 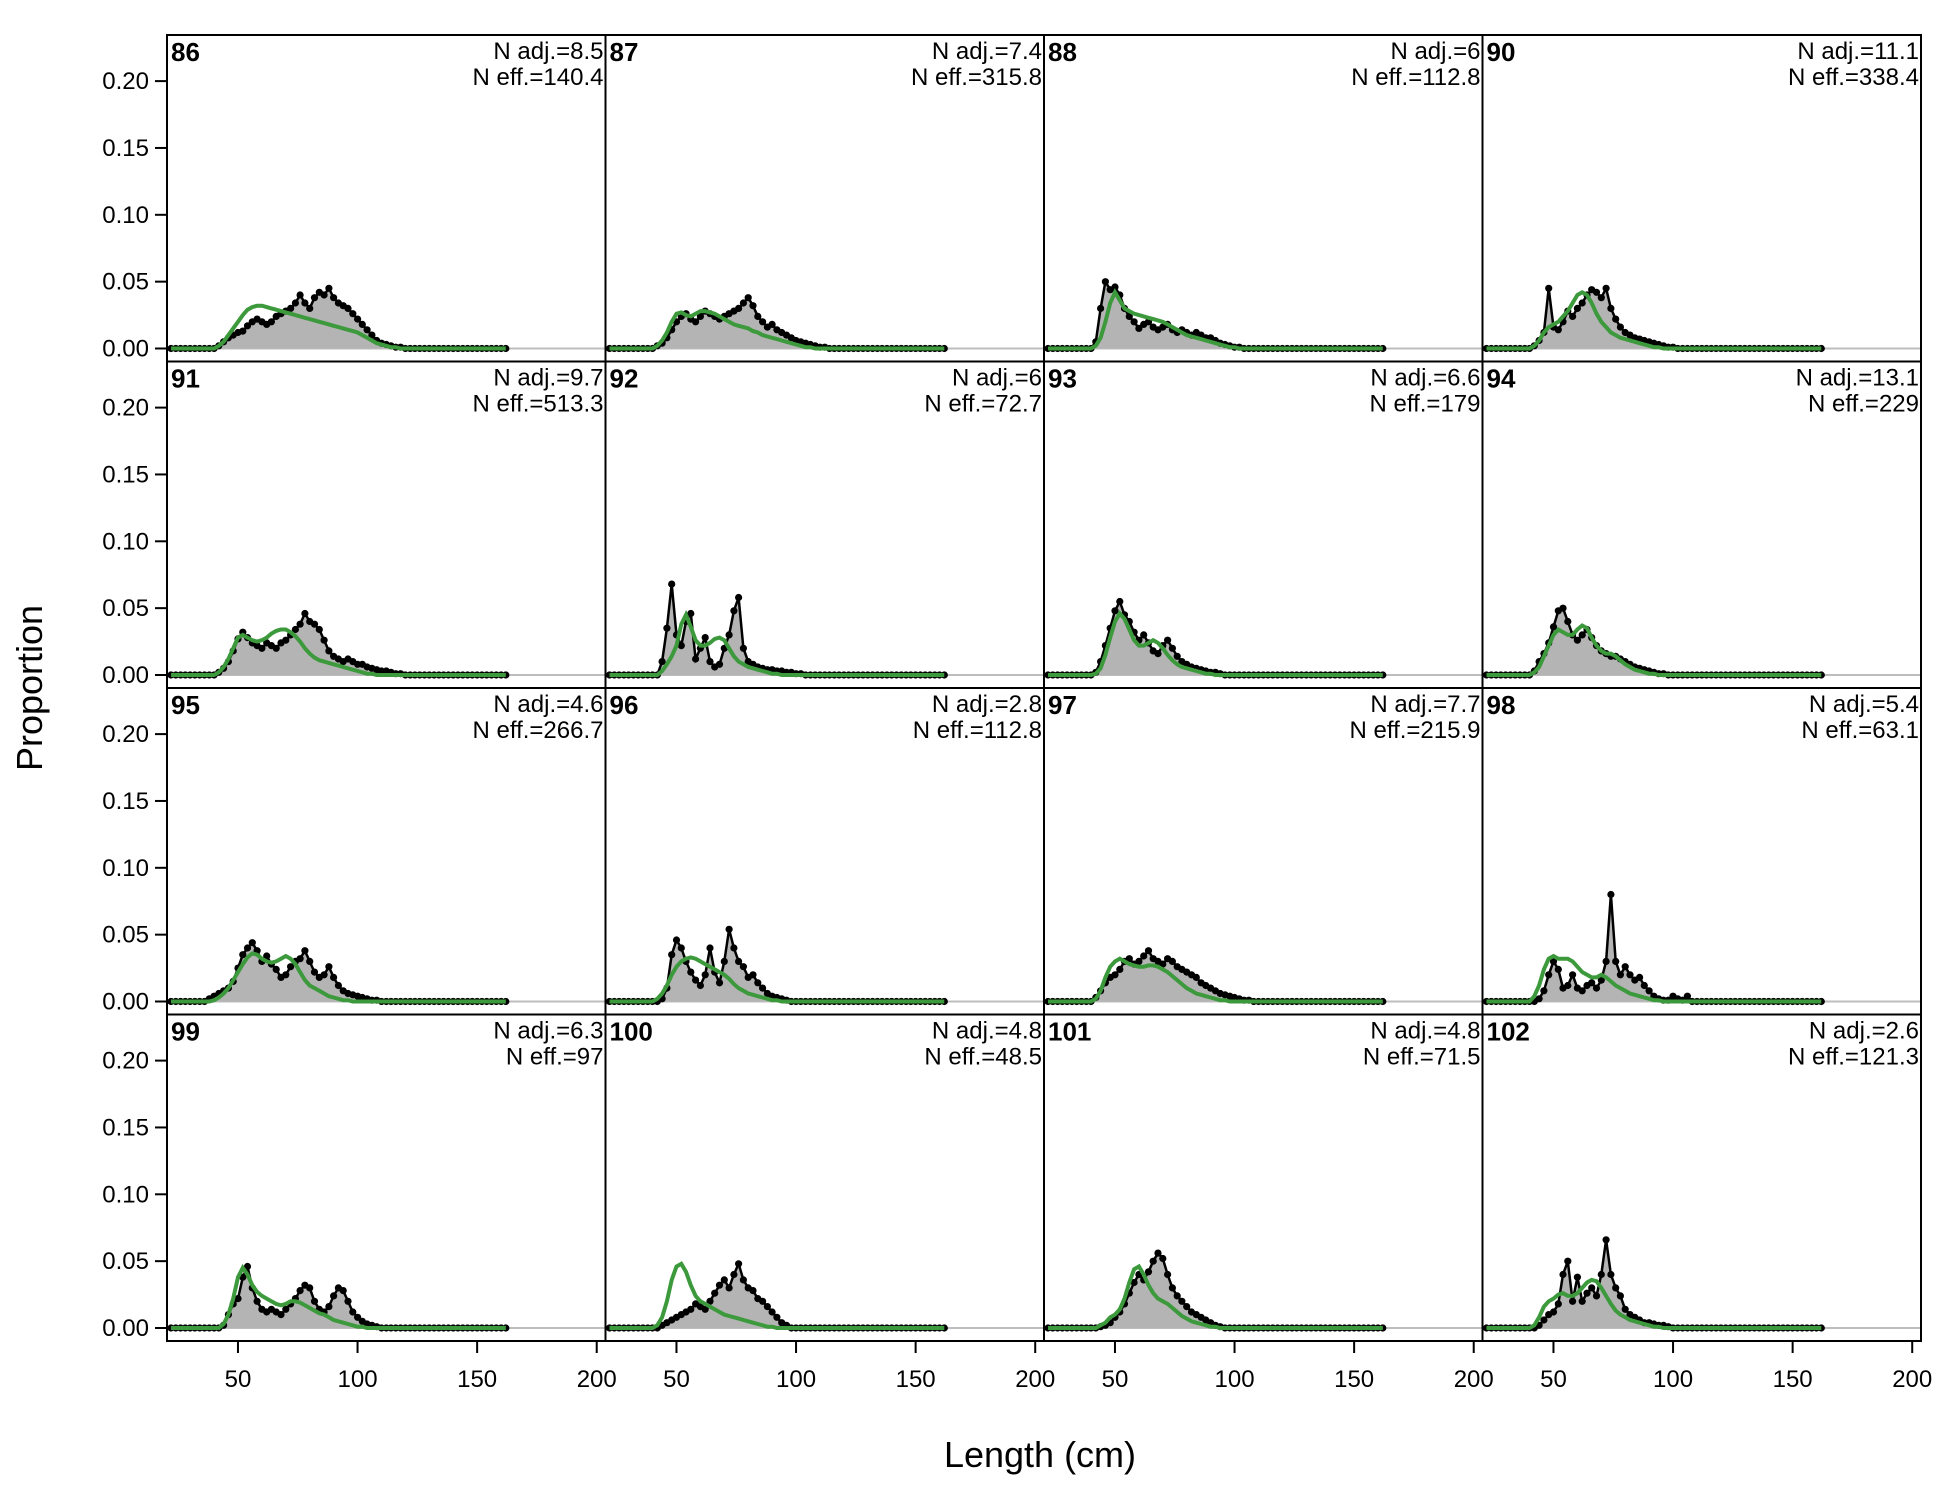 I want to click on x-tick-label: 100, so click(x=796, y=1379).